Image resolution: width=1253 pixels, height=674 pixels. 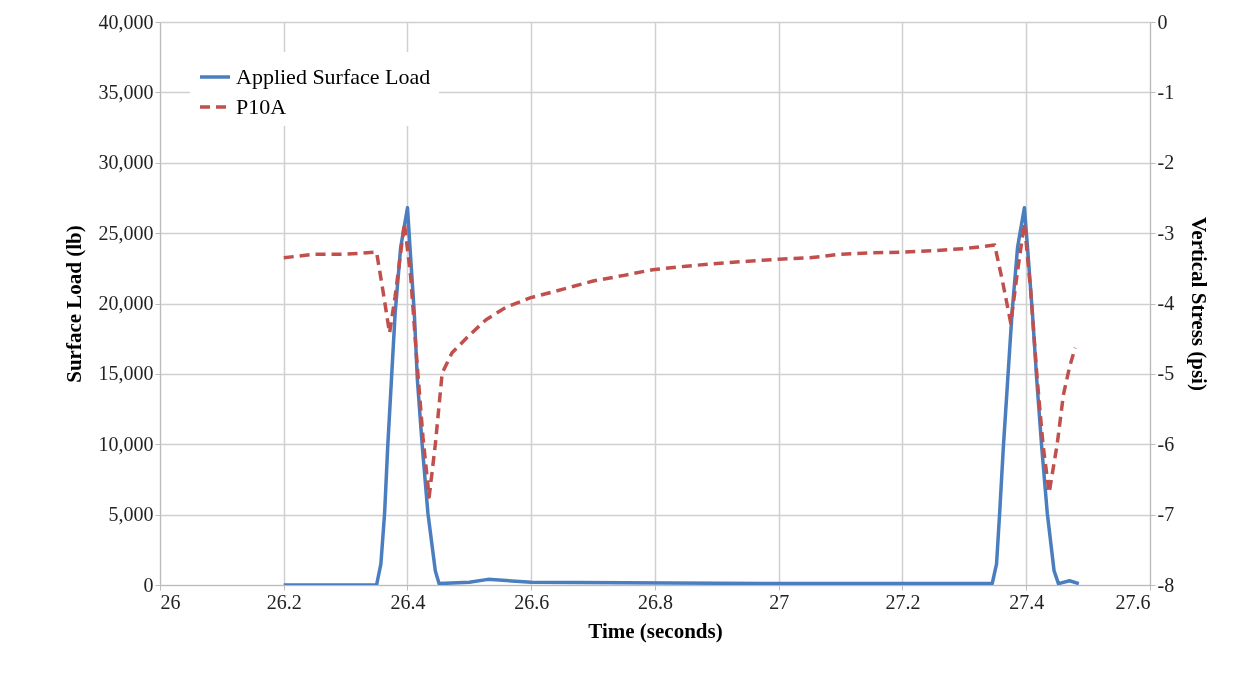 What do you see at coordinates (126, 373) in the screenshot?
I see `y-tick-label: 15,000` at bounding box center [126, 373].